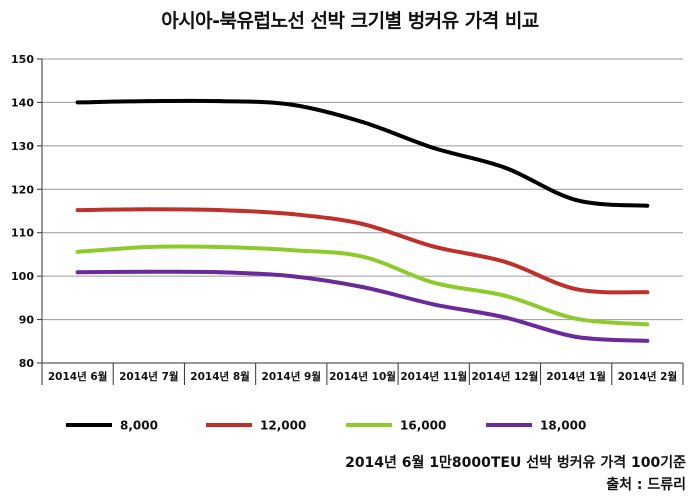  What do you see at coordinates (563, 426) in the screenshot?
I see `legend-label: 18,000` at bounding box center [563, 426].